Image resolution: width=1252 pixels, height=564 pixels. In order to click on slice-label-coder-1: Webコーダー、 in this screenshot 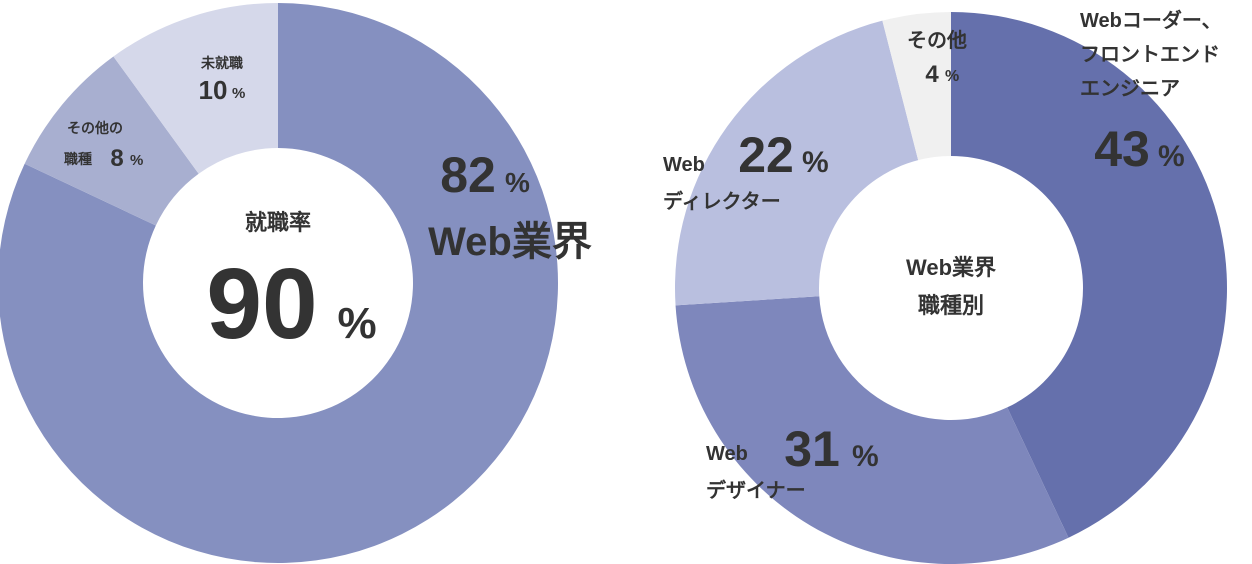, I will do `click(1151, 20)`.